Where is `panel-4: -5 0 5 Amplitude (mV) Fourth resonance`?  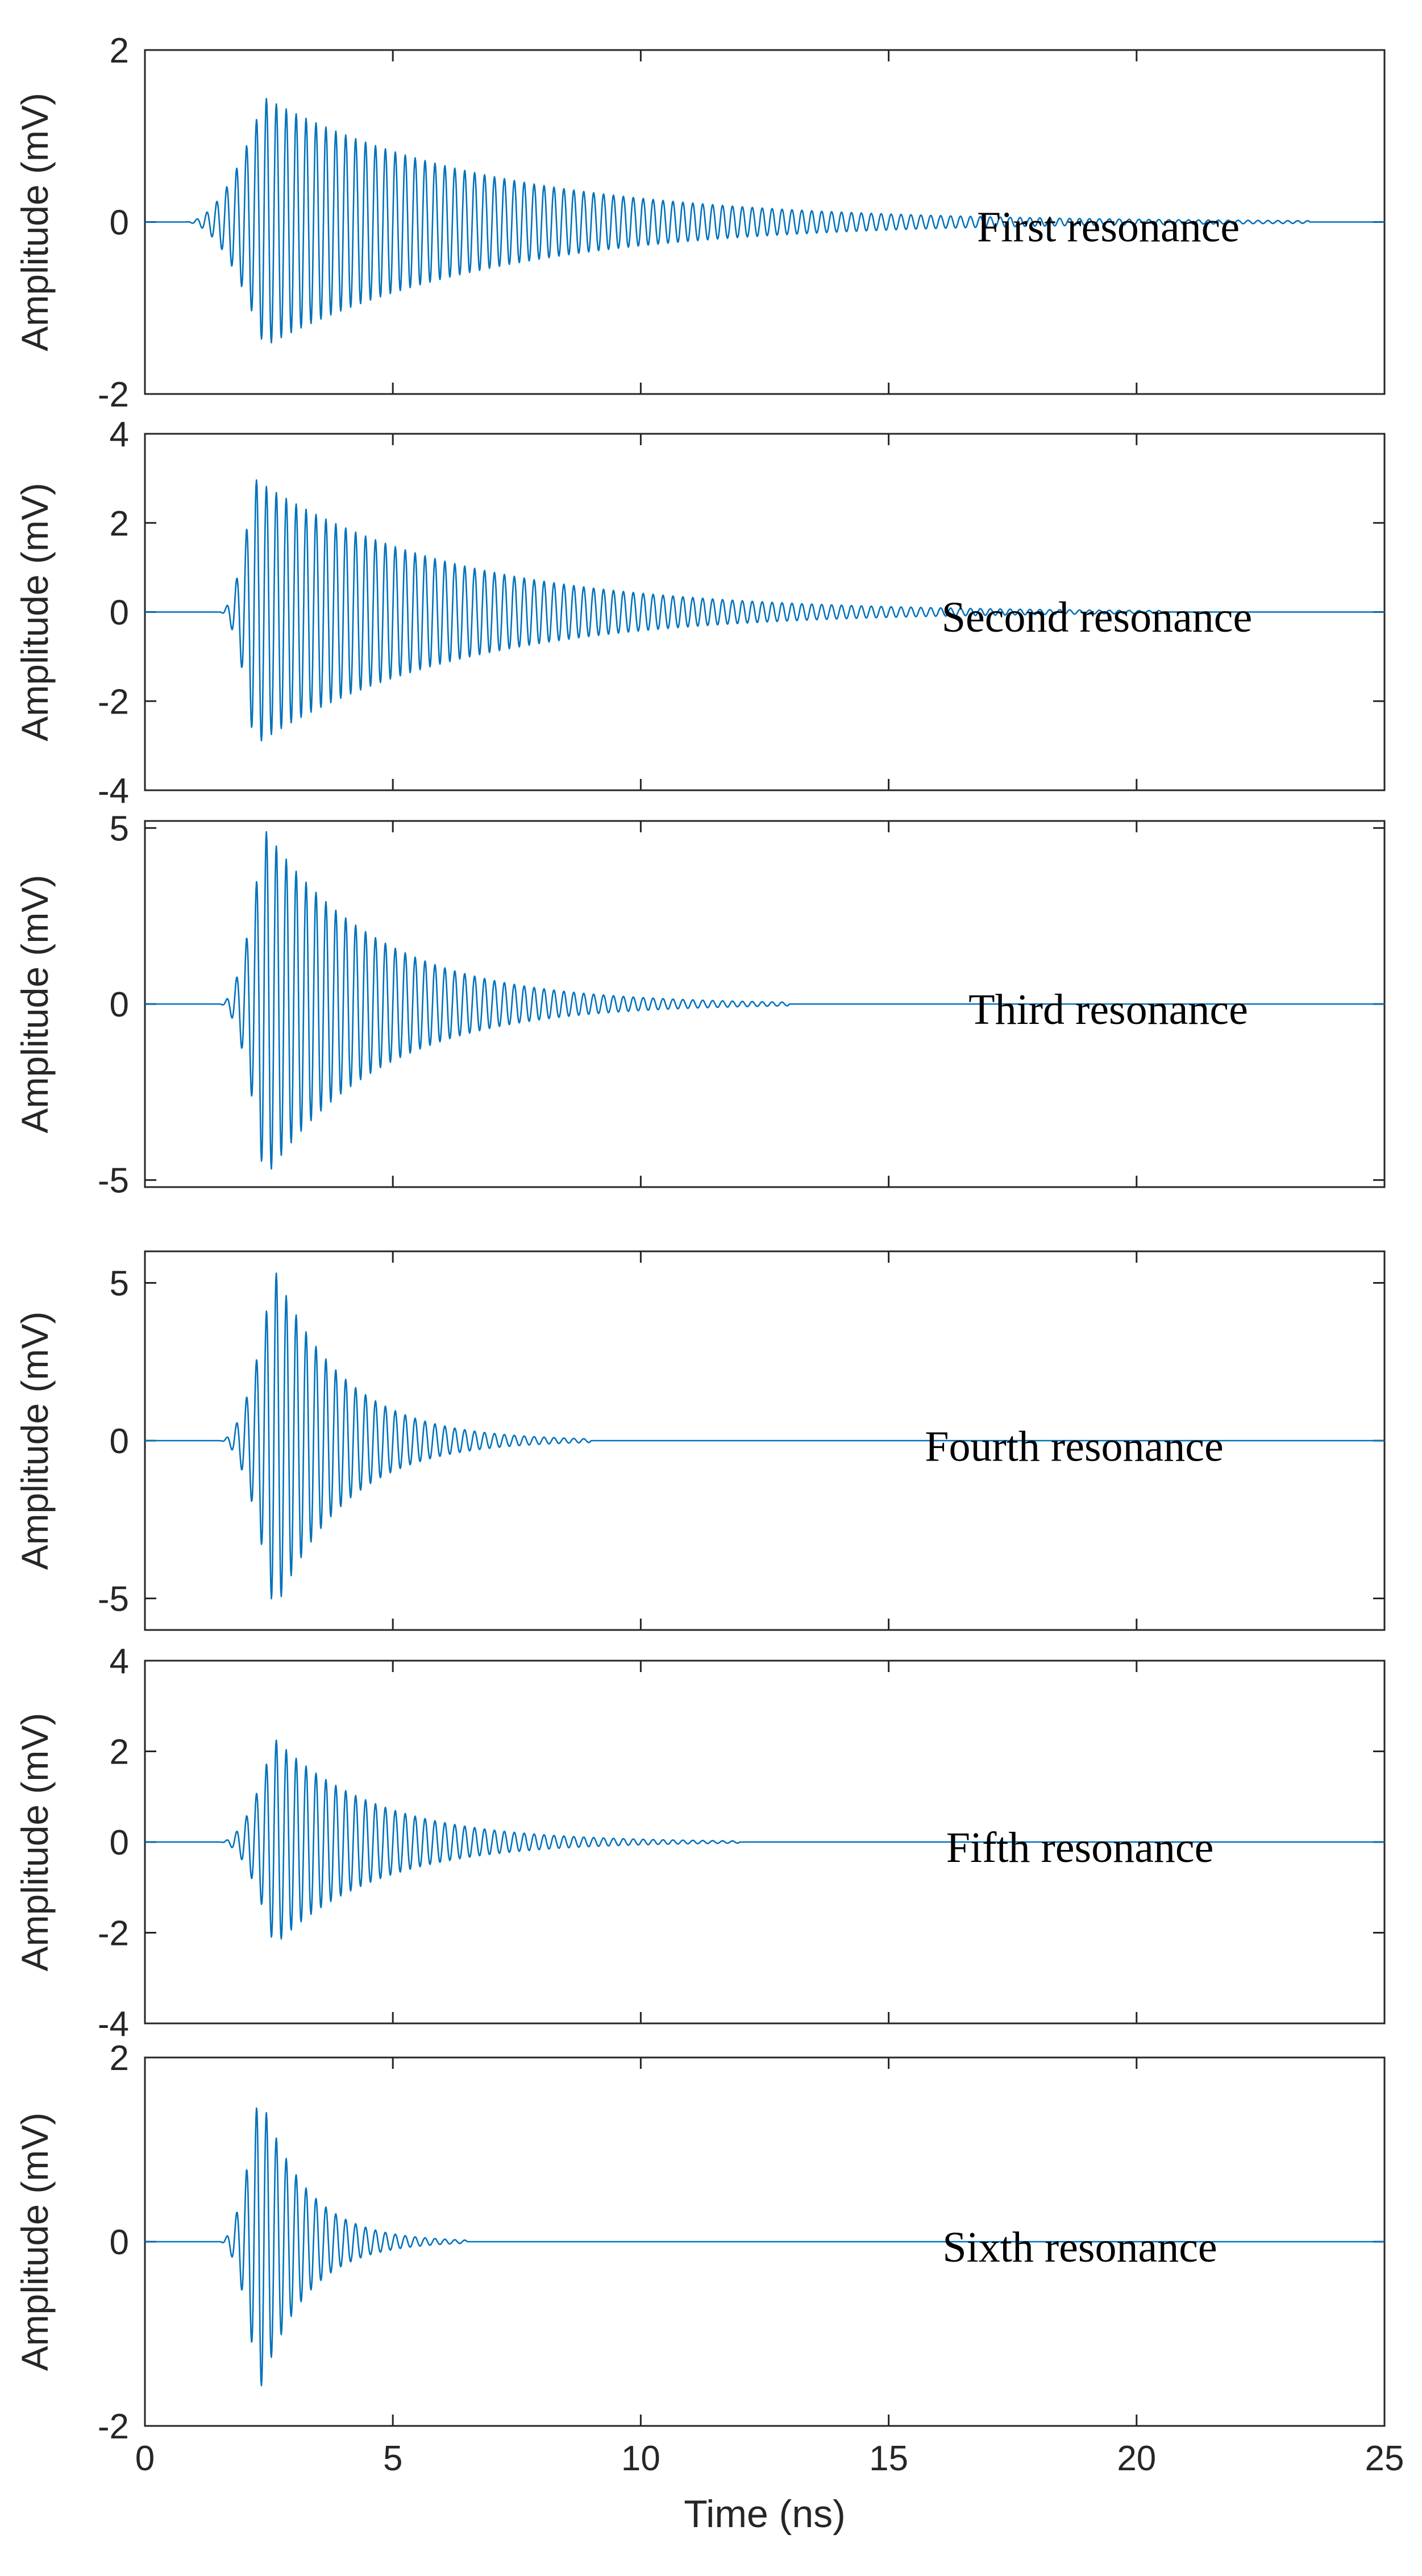 panel-4: -5 0 5 Amplitude (mV) Fourth resonance is located at coordinates (700, 1440).